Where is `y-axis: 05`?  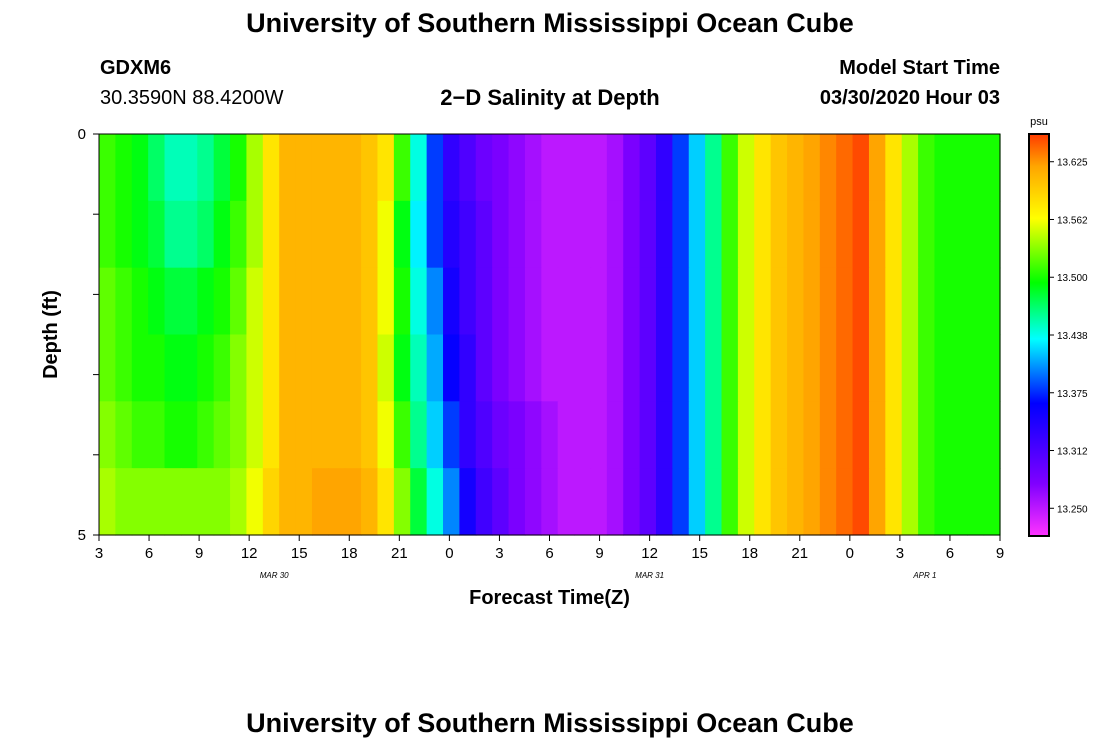 y-axis: 05 is located at coordinates (88, 335).